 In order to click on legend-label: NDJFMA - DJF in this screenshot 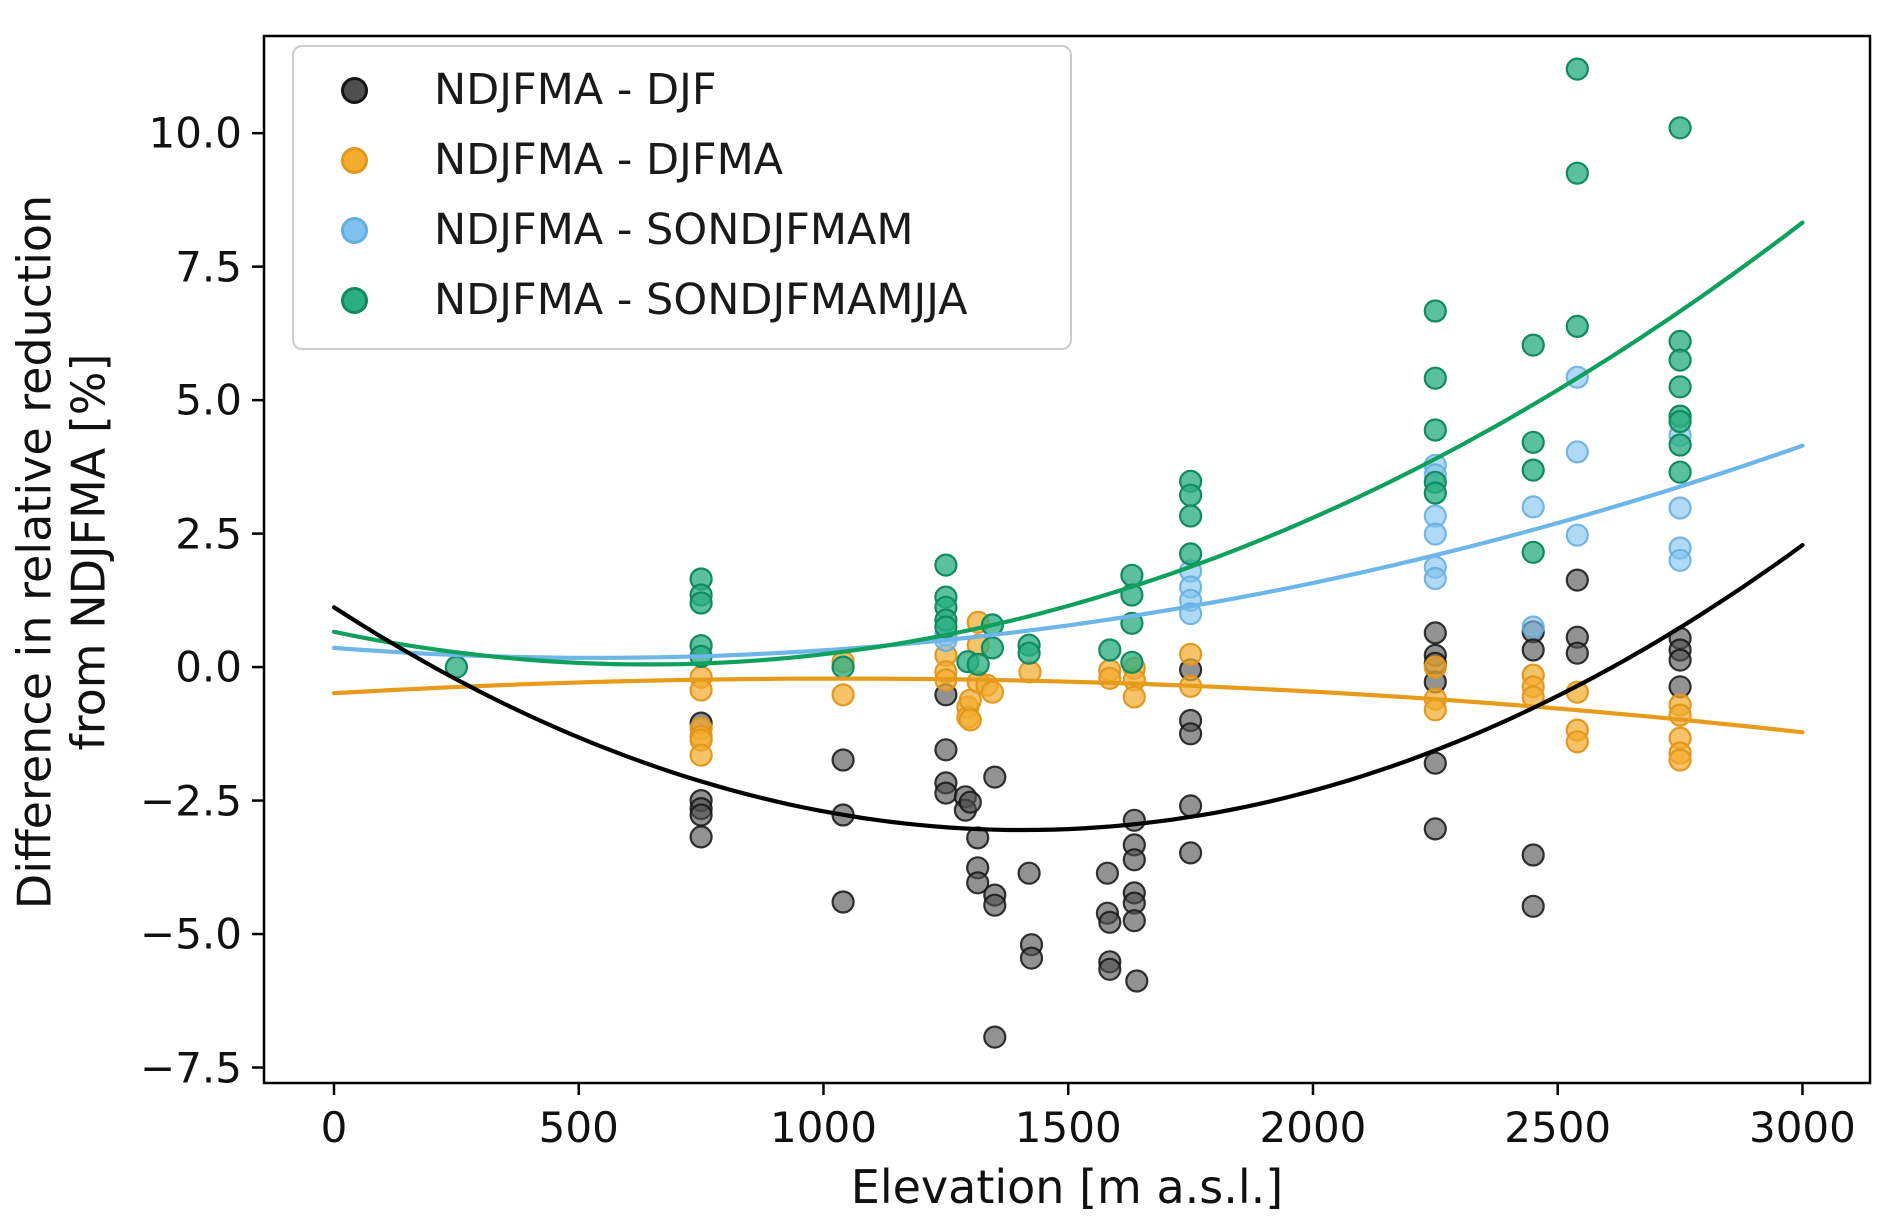, I will do `click(575, 90)`.